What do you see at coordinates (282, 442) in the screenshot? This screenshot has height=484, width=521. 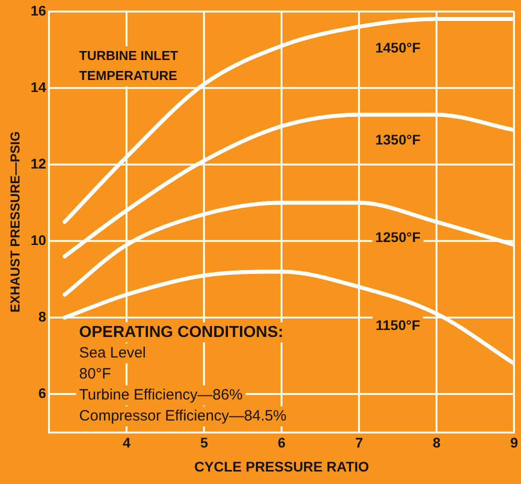 I see `x-tick-label: 6` at bounding box center [282, 442].